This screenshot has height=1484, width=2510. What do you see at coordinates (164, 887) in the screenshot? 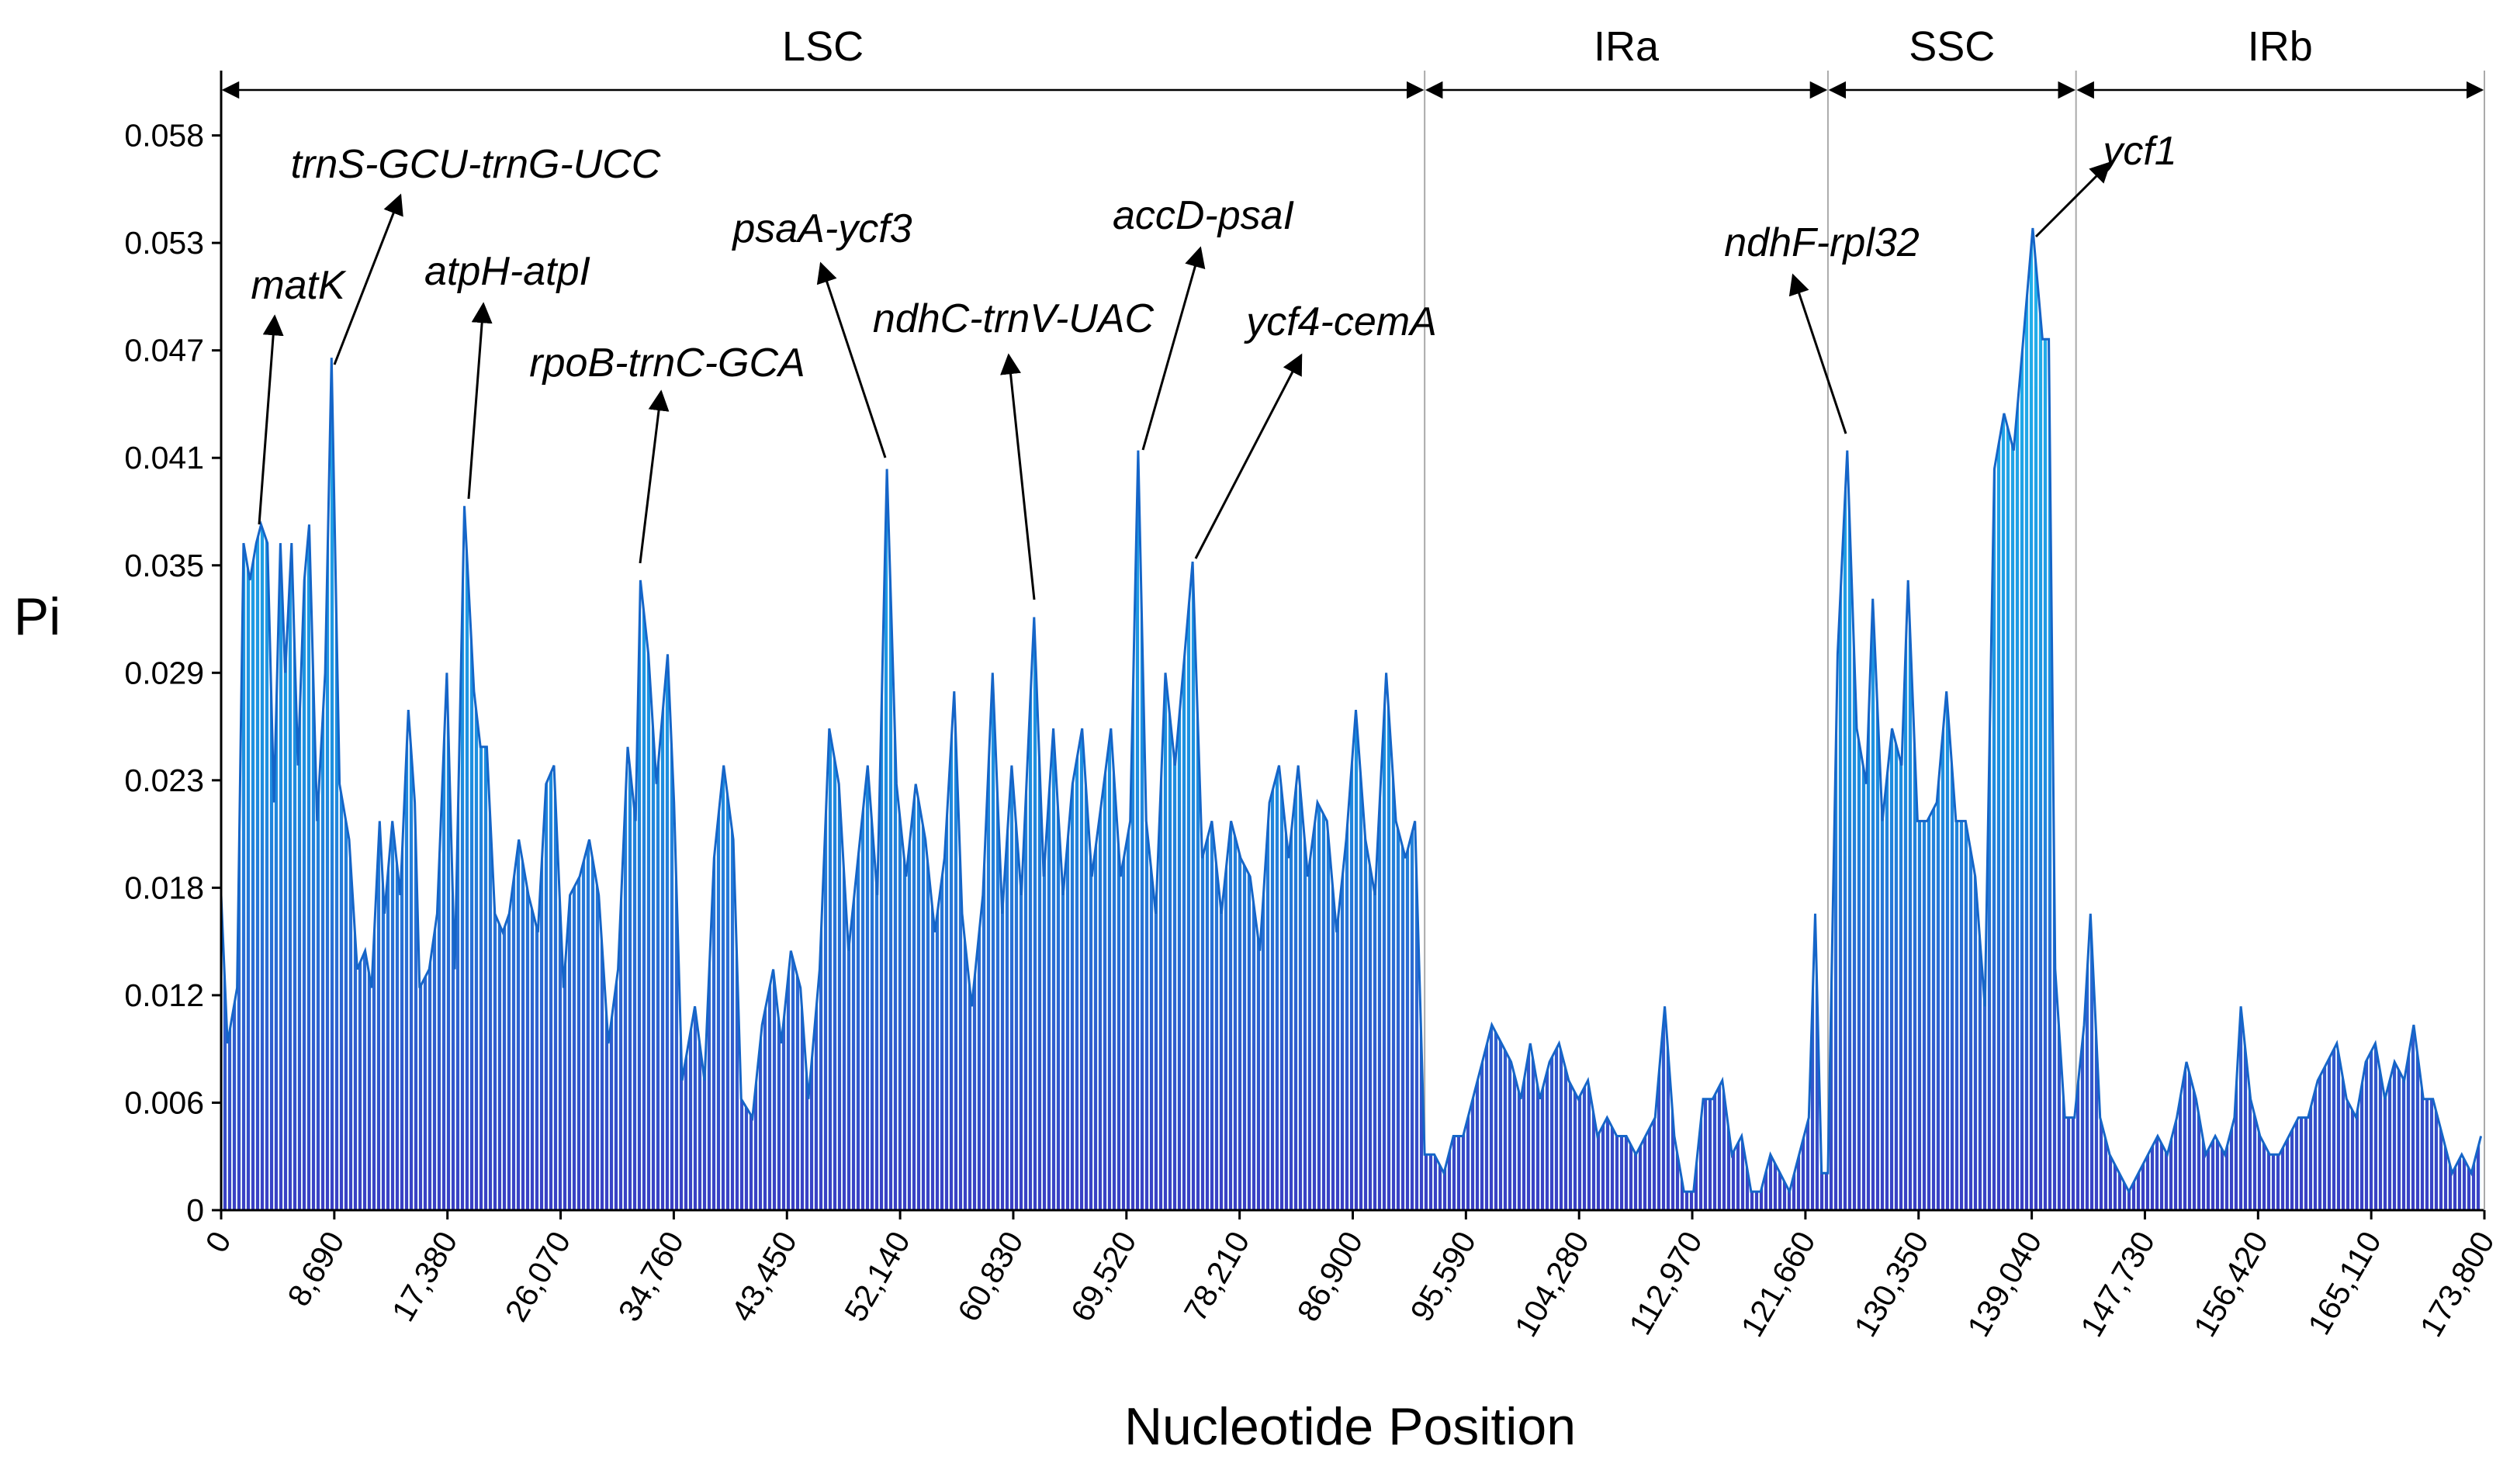
I see `y-tick-label: 0.018` at bounding box center [164, 887].